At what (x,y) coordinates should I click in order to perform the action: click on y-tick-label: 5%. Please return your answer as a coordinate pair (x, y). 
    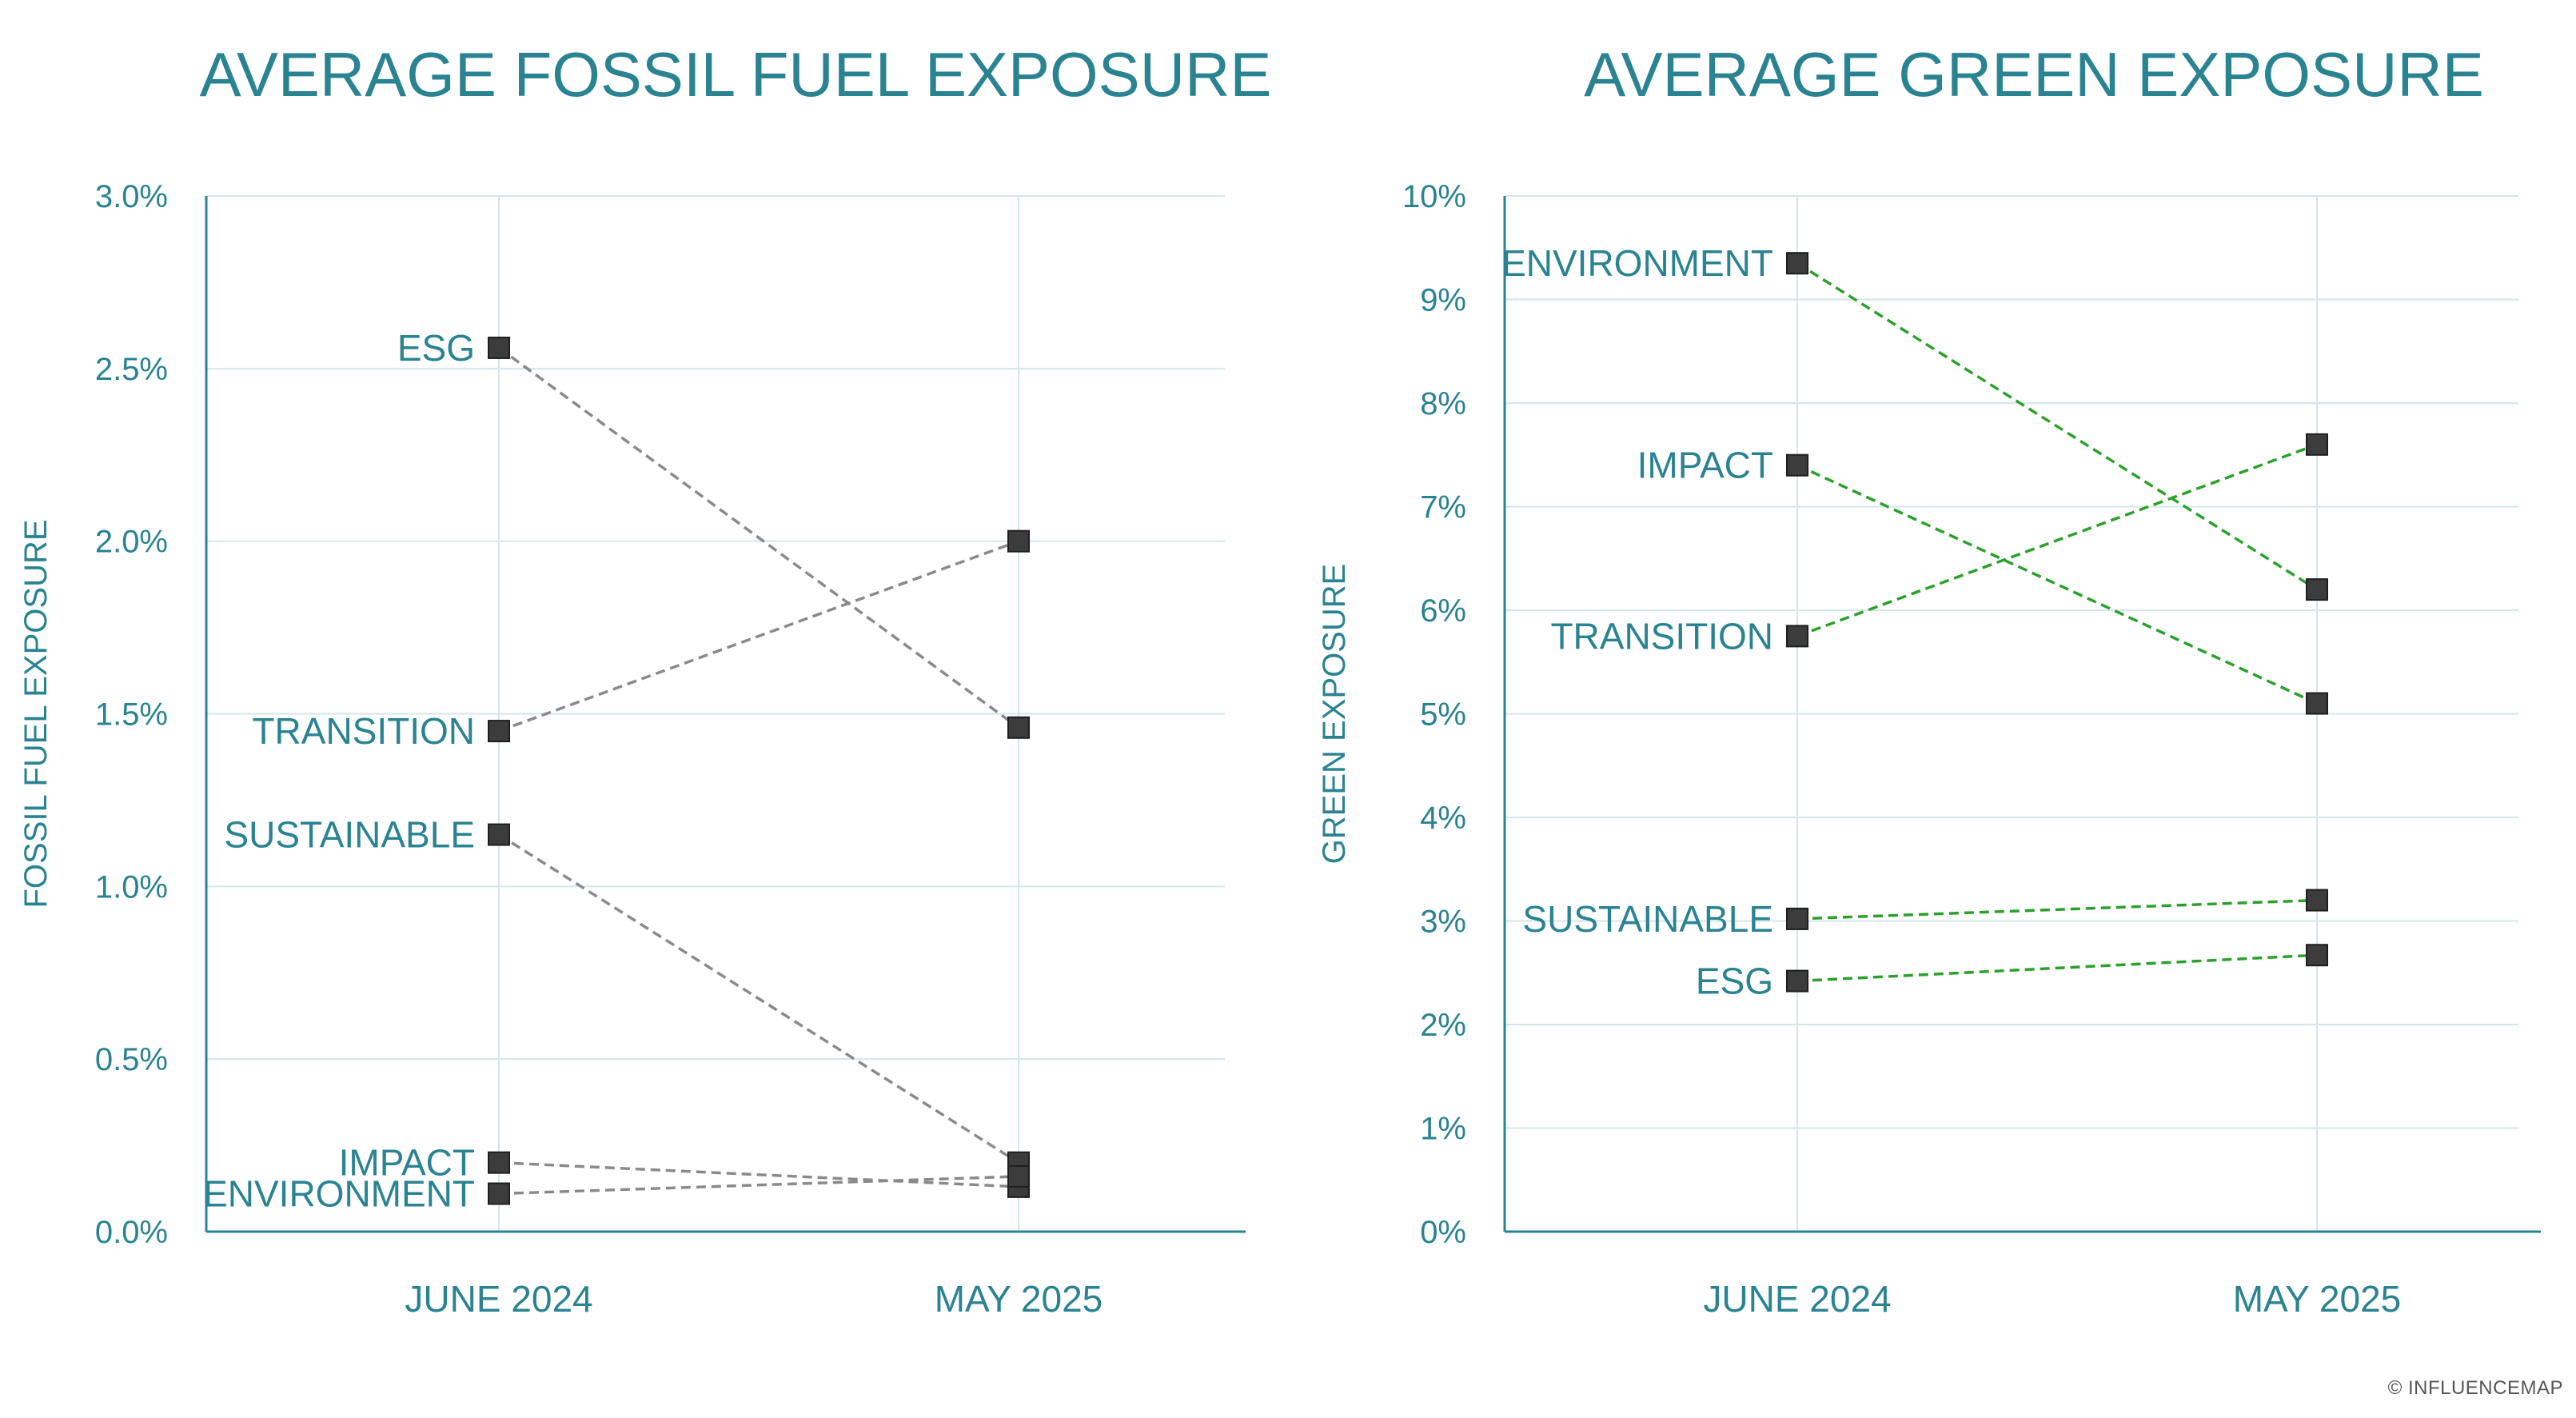
    Looking at the image, I should click on (1443, 715).